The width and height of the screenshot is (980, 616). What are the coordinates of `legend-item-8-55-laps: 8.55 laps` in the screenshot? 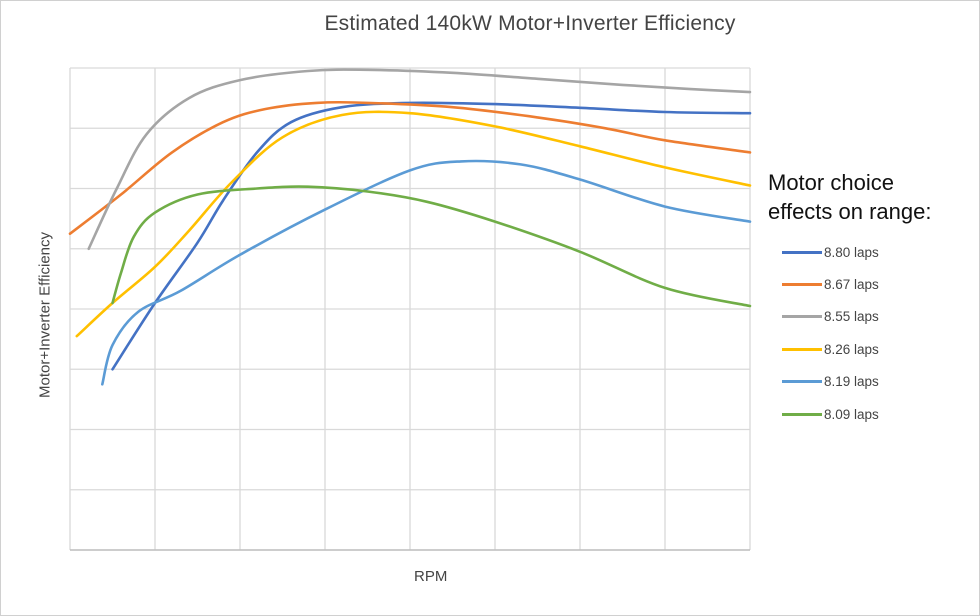 It's located at (830, 317).